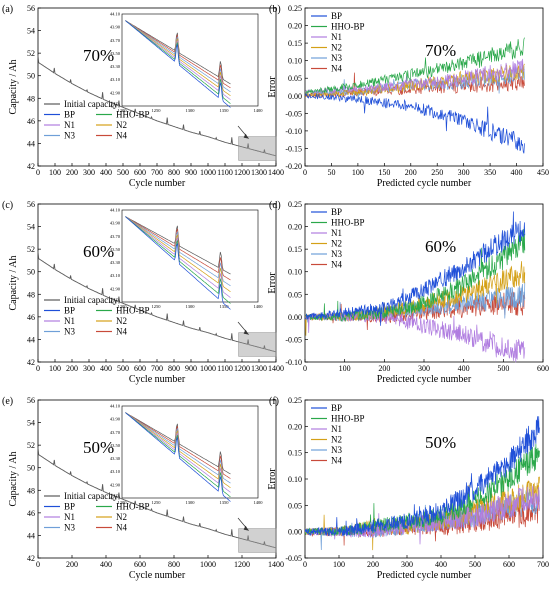 The width and height of the screenshot is (550, 589). What do you see at coordinates (415, 337) in the screenshot?
I see `panel-d-line-n1` at bounding box center [415, 337].